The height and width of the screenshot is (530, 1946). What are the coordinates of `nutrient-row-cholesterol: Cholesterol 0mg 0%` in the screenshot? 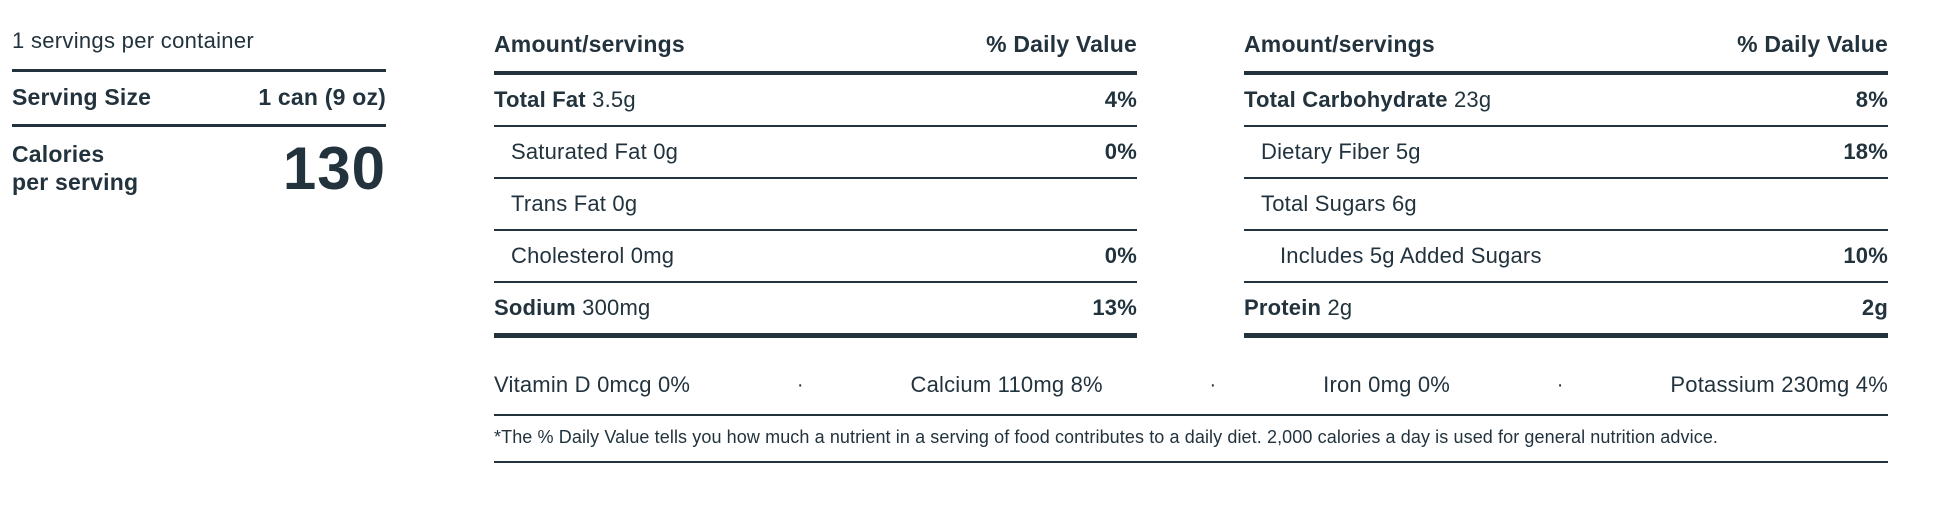 It's located at (815, 257).